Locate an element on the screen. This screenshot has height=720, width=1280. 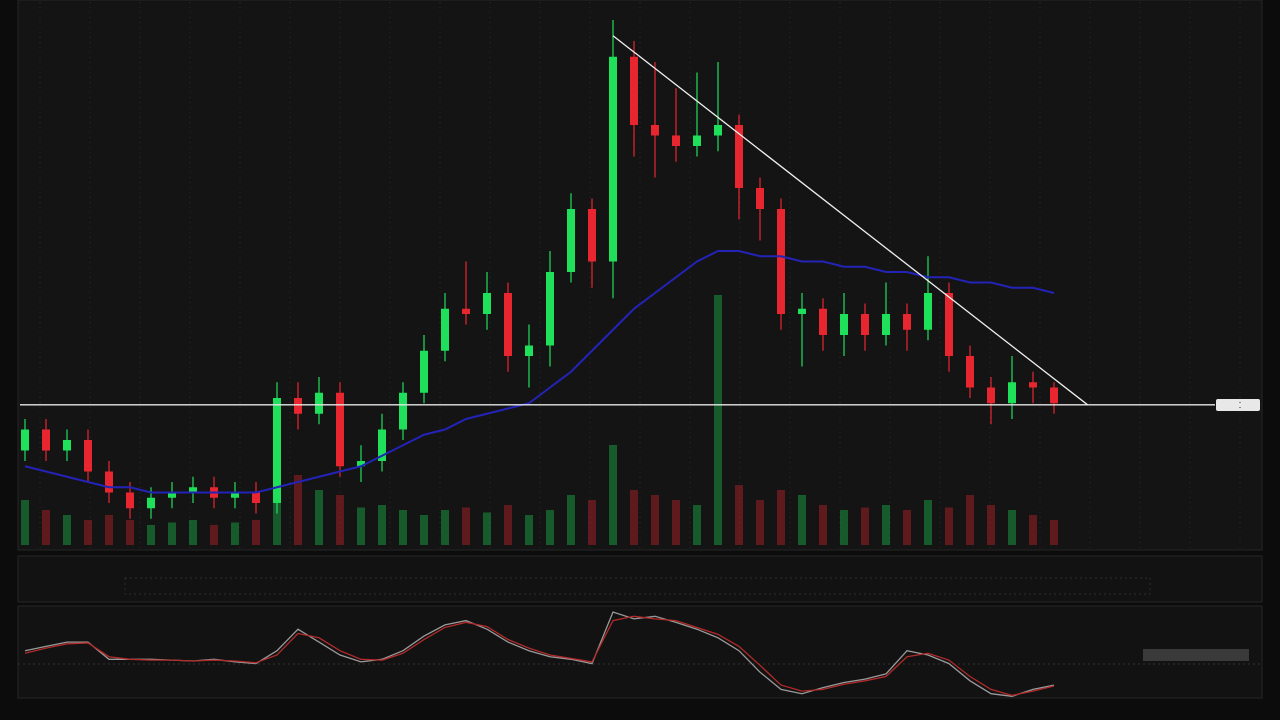
oscillator-badge is located at coordinates (1196, 655).